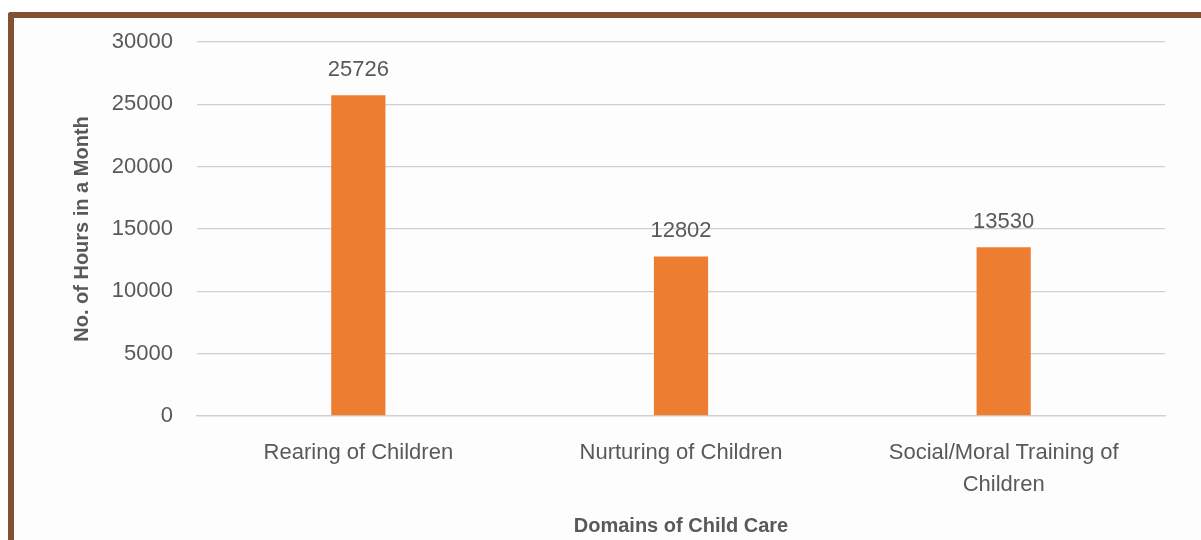  Describe the element at coordinates (142, 41) in the screenshot. I see `y-tick-label: 30000` at that location.